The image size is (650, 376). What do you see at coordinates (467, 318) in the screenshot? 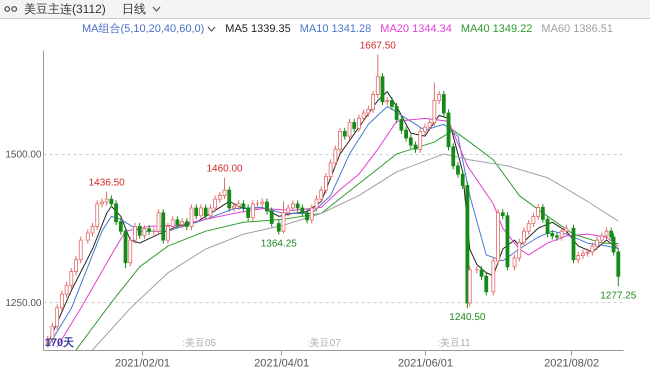
I see `annotation: 1240.50` at bounding box center [467, 318].